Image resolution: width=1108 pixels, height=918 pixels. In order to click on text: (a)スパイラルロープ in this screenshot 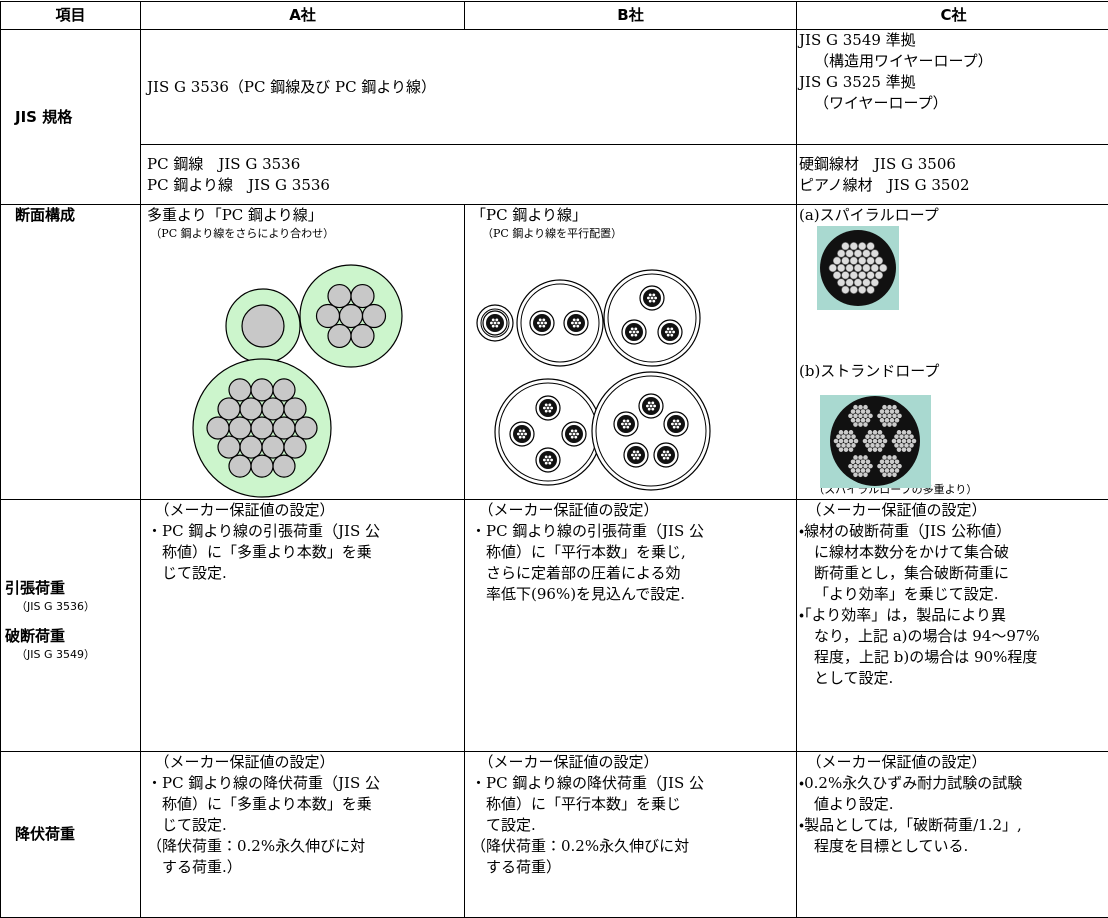, I will do `click(869, 215)`.